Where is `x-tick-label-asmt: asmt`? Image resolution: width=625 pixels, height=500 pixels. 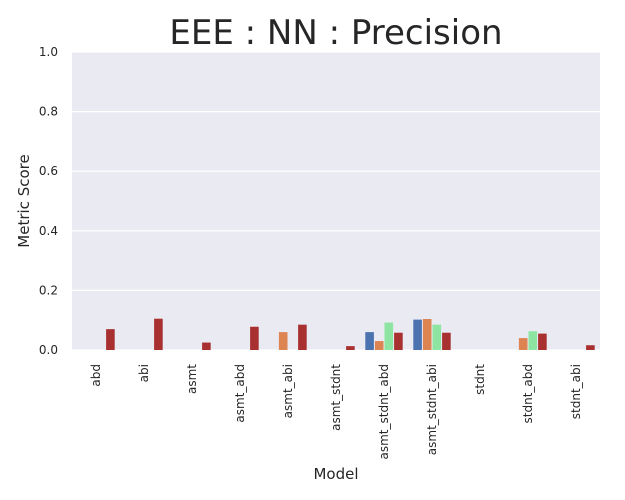 x-tick-label-asmt: asmt is located at coordinates (192, 379).